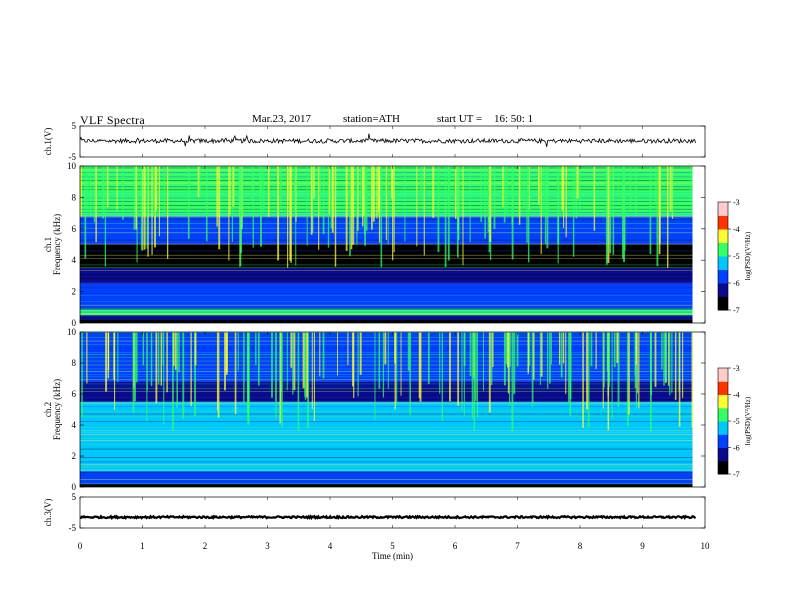 This screenshot has width=792, height=612. Describe the element at coordinates (706, 546) in the screenshot. I see `x-tick-label: 10` at that location.